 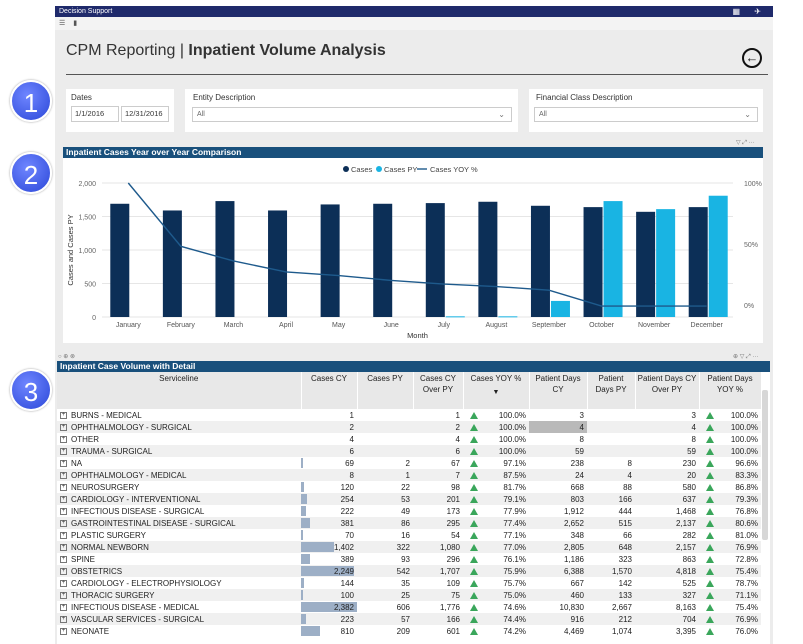 I want to click on table-row: + TRAUMA - SURGICAL 6 6 100.0% 59 59 100.0%, so click(x=409, y=451).